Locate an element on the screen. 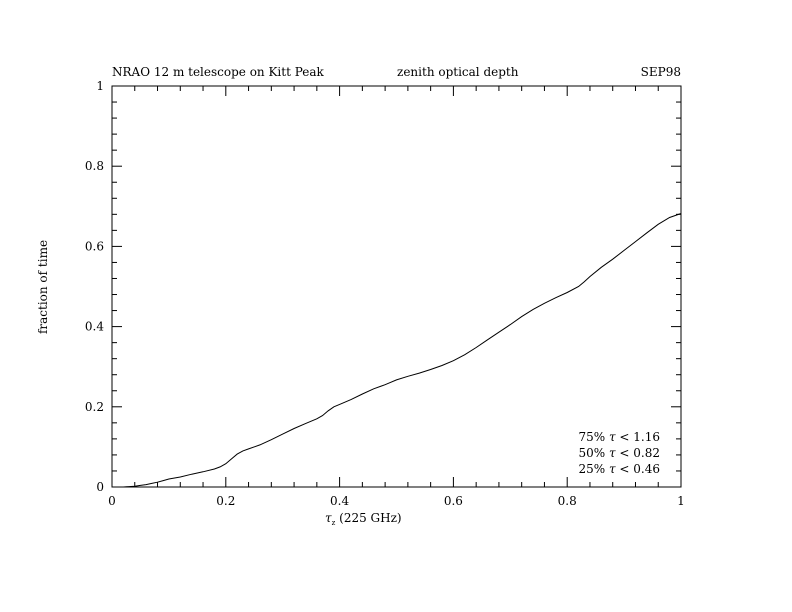  y-tick-label: 0.4 is located at coordinates (94, 327).